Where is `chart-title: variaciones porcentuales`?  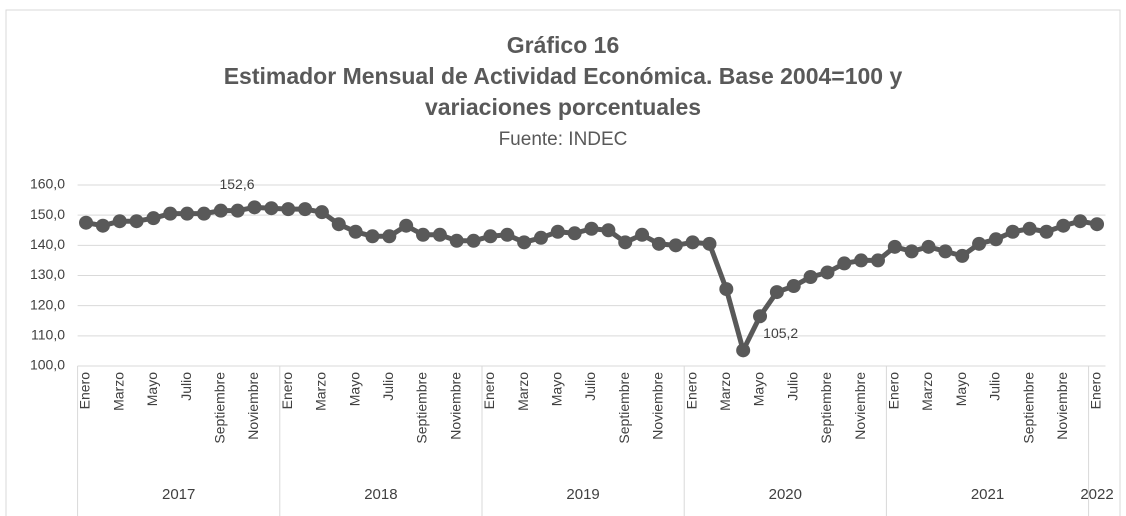 chart-title: variaciones porcentuales is located at coordinates (563, 107).